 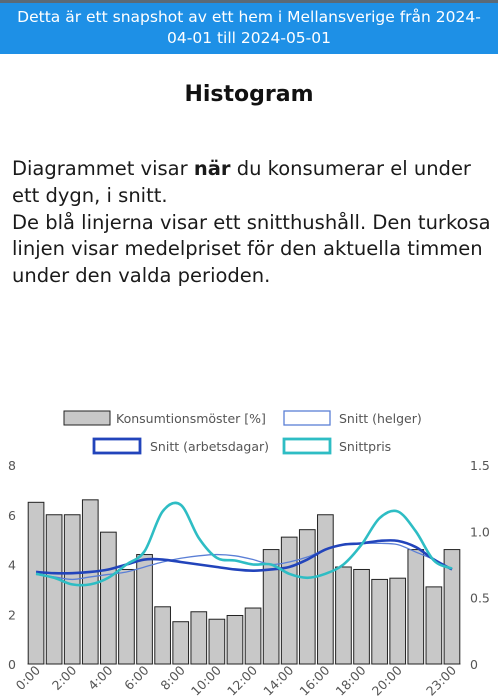 I want to click on y2-tick-label: 1.0, so click(x=480, y=531).